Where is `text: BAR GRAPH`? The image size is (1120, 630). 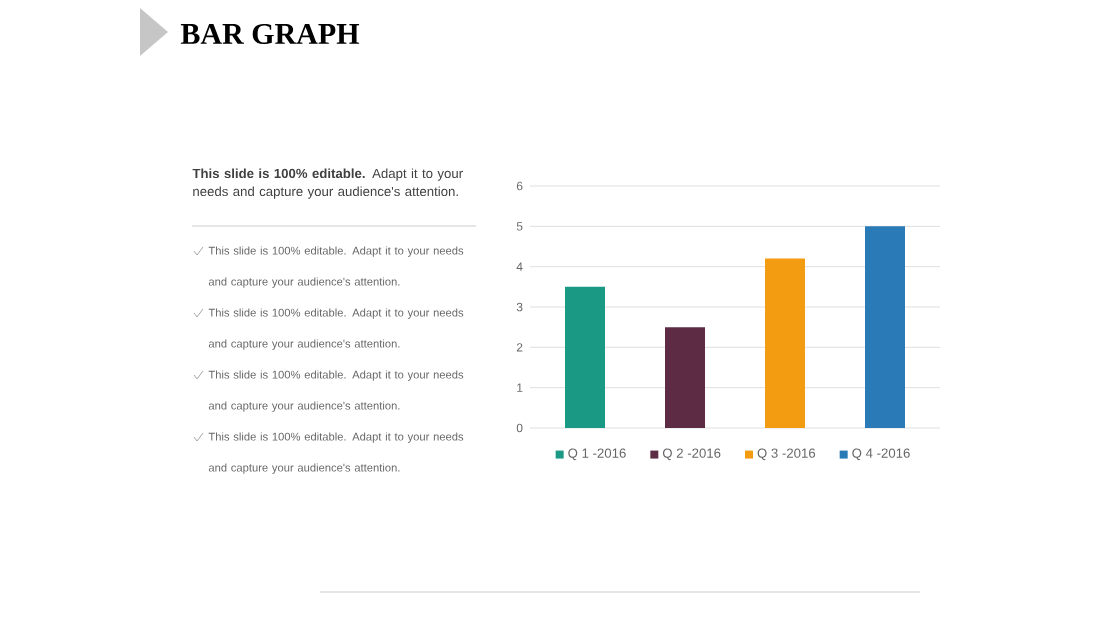 text: BAR GRAPH is located at coordinates (270, 34).